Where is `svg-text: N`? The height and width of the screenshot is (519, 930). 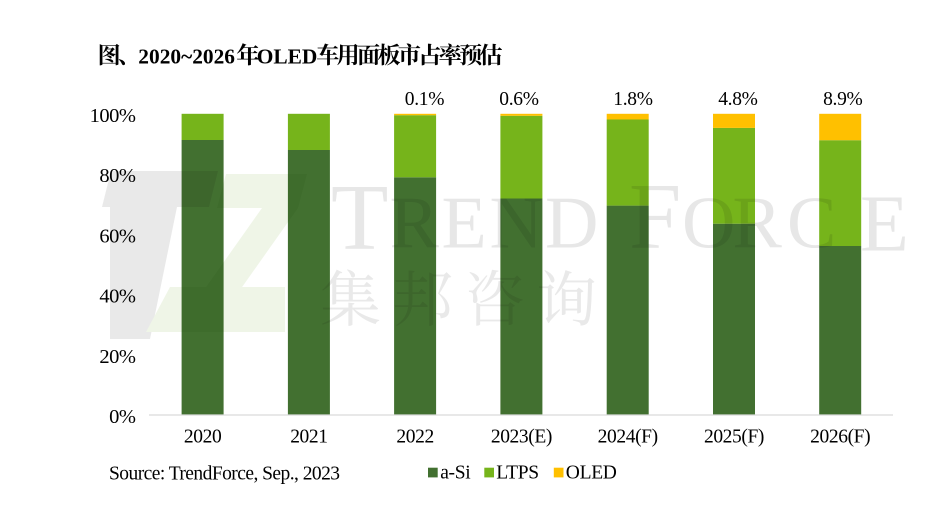 svg-text: N is located at coordinates (516, 224).